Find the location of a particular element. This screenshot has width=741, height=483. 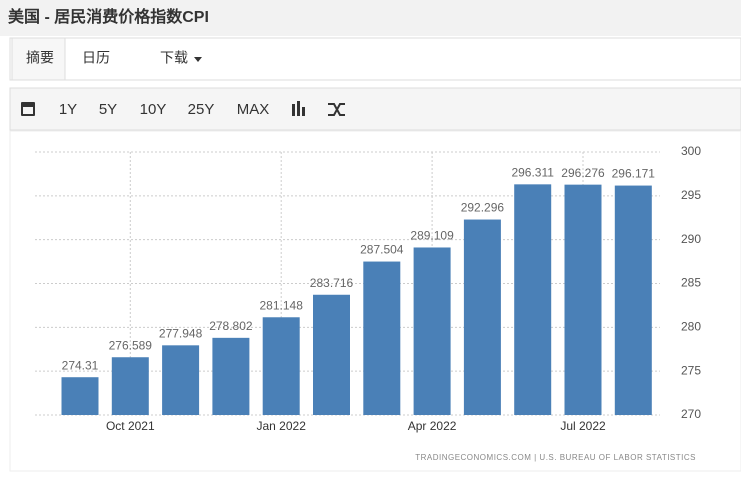

tab: 下载 is located at coordinates (174, 58).